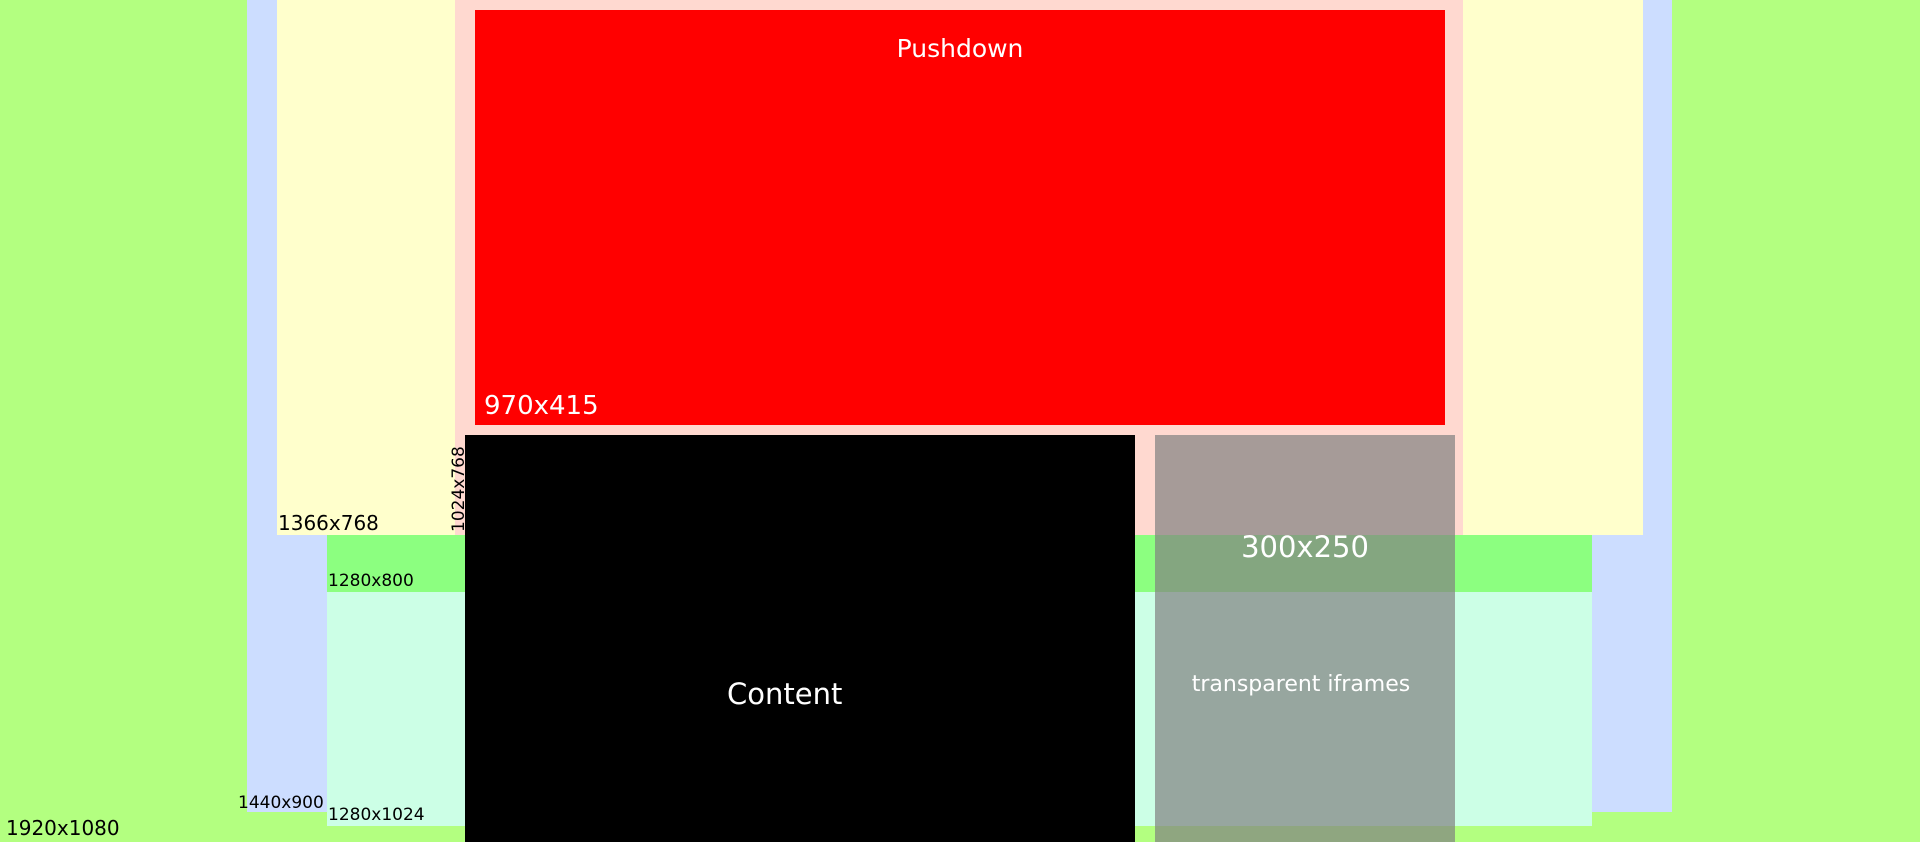  Describe the element at coordinates (376, 815) in the screenshot. I see `label-1280x1024: 1280x1024` at that location.